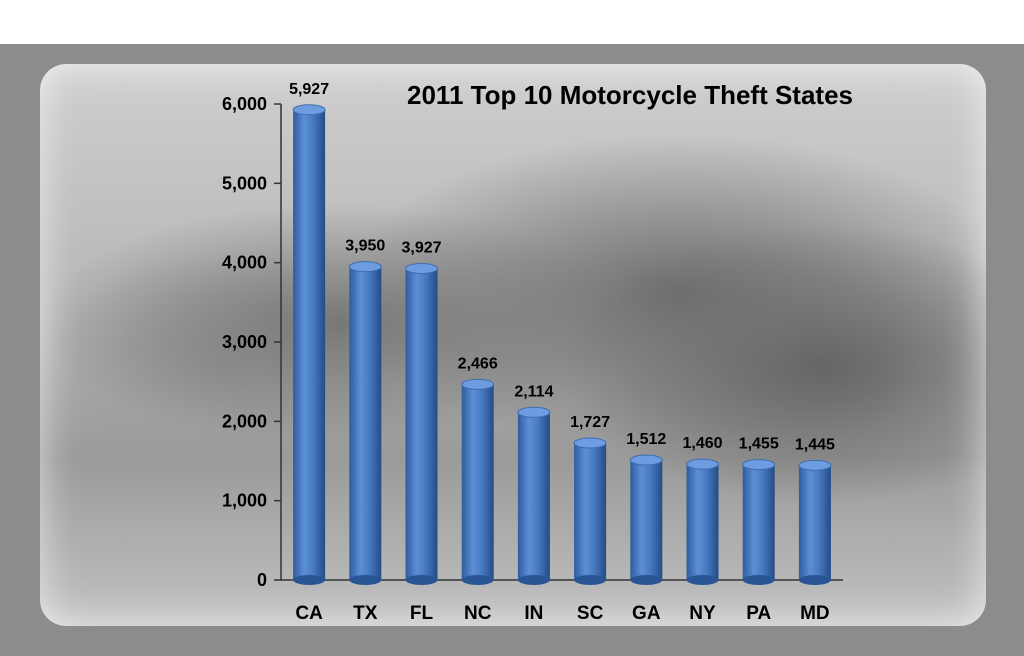  Describe the element at coordinates (630, 95) in the screenshot. I see `chart-title: 2011 Top 10 Motorcycle Theft States` at that location.